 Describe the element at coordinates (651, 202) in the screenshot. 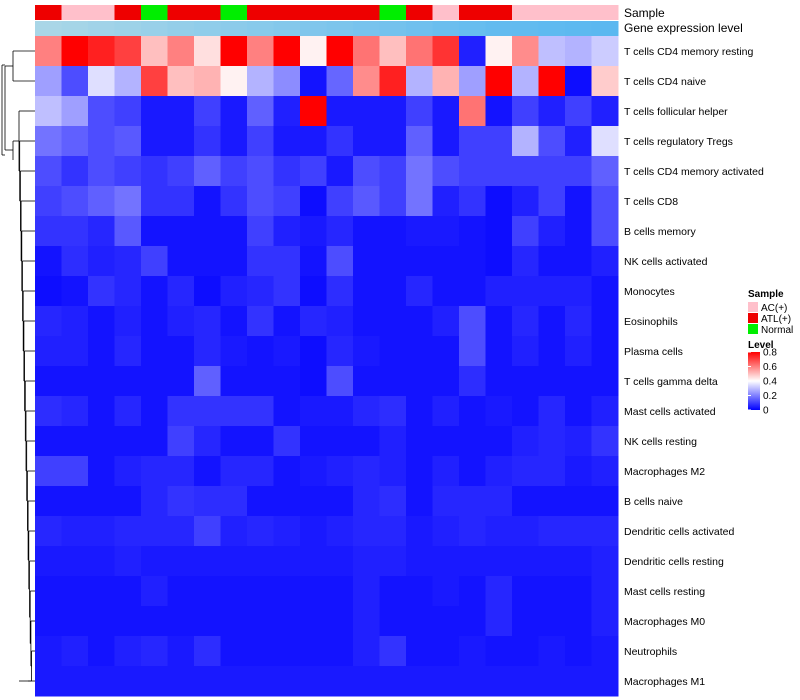

I see `row-label: T cells CD8` at that location.